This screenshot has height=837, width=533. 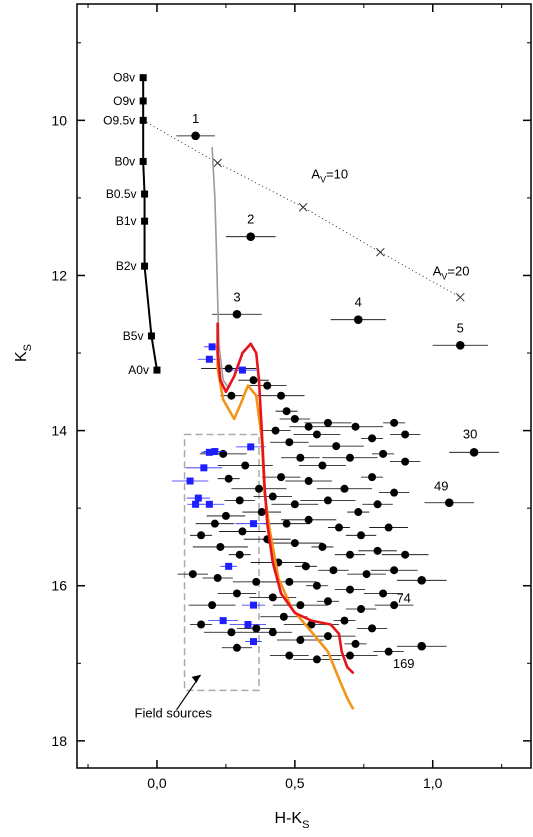 What do you see at coordinates (23, 353) in the screenshot?
I see `y-axis-title: KS` at bounding box center [23, 353].